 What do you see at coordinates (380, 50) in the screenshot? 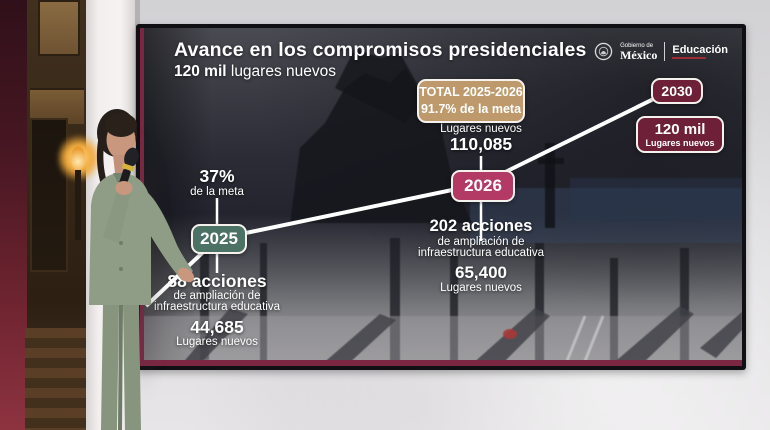
I see `slide-title: Avance en los compromisos presidenciales` at bounding box center [380, 50].